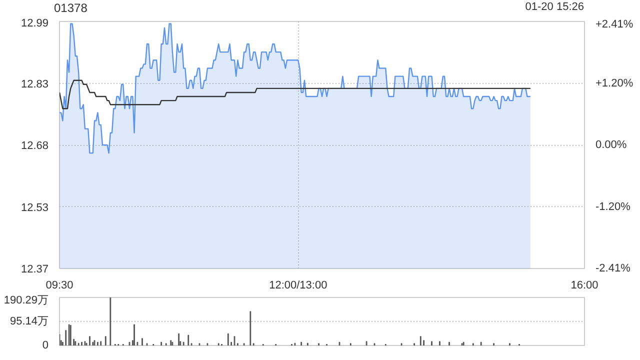 This screenshot has width=640, height=360. I want to click on y2-tick-label: 0.00%, so click(611, 145).